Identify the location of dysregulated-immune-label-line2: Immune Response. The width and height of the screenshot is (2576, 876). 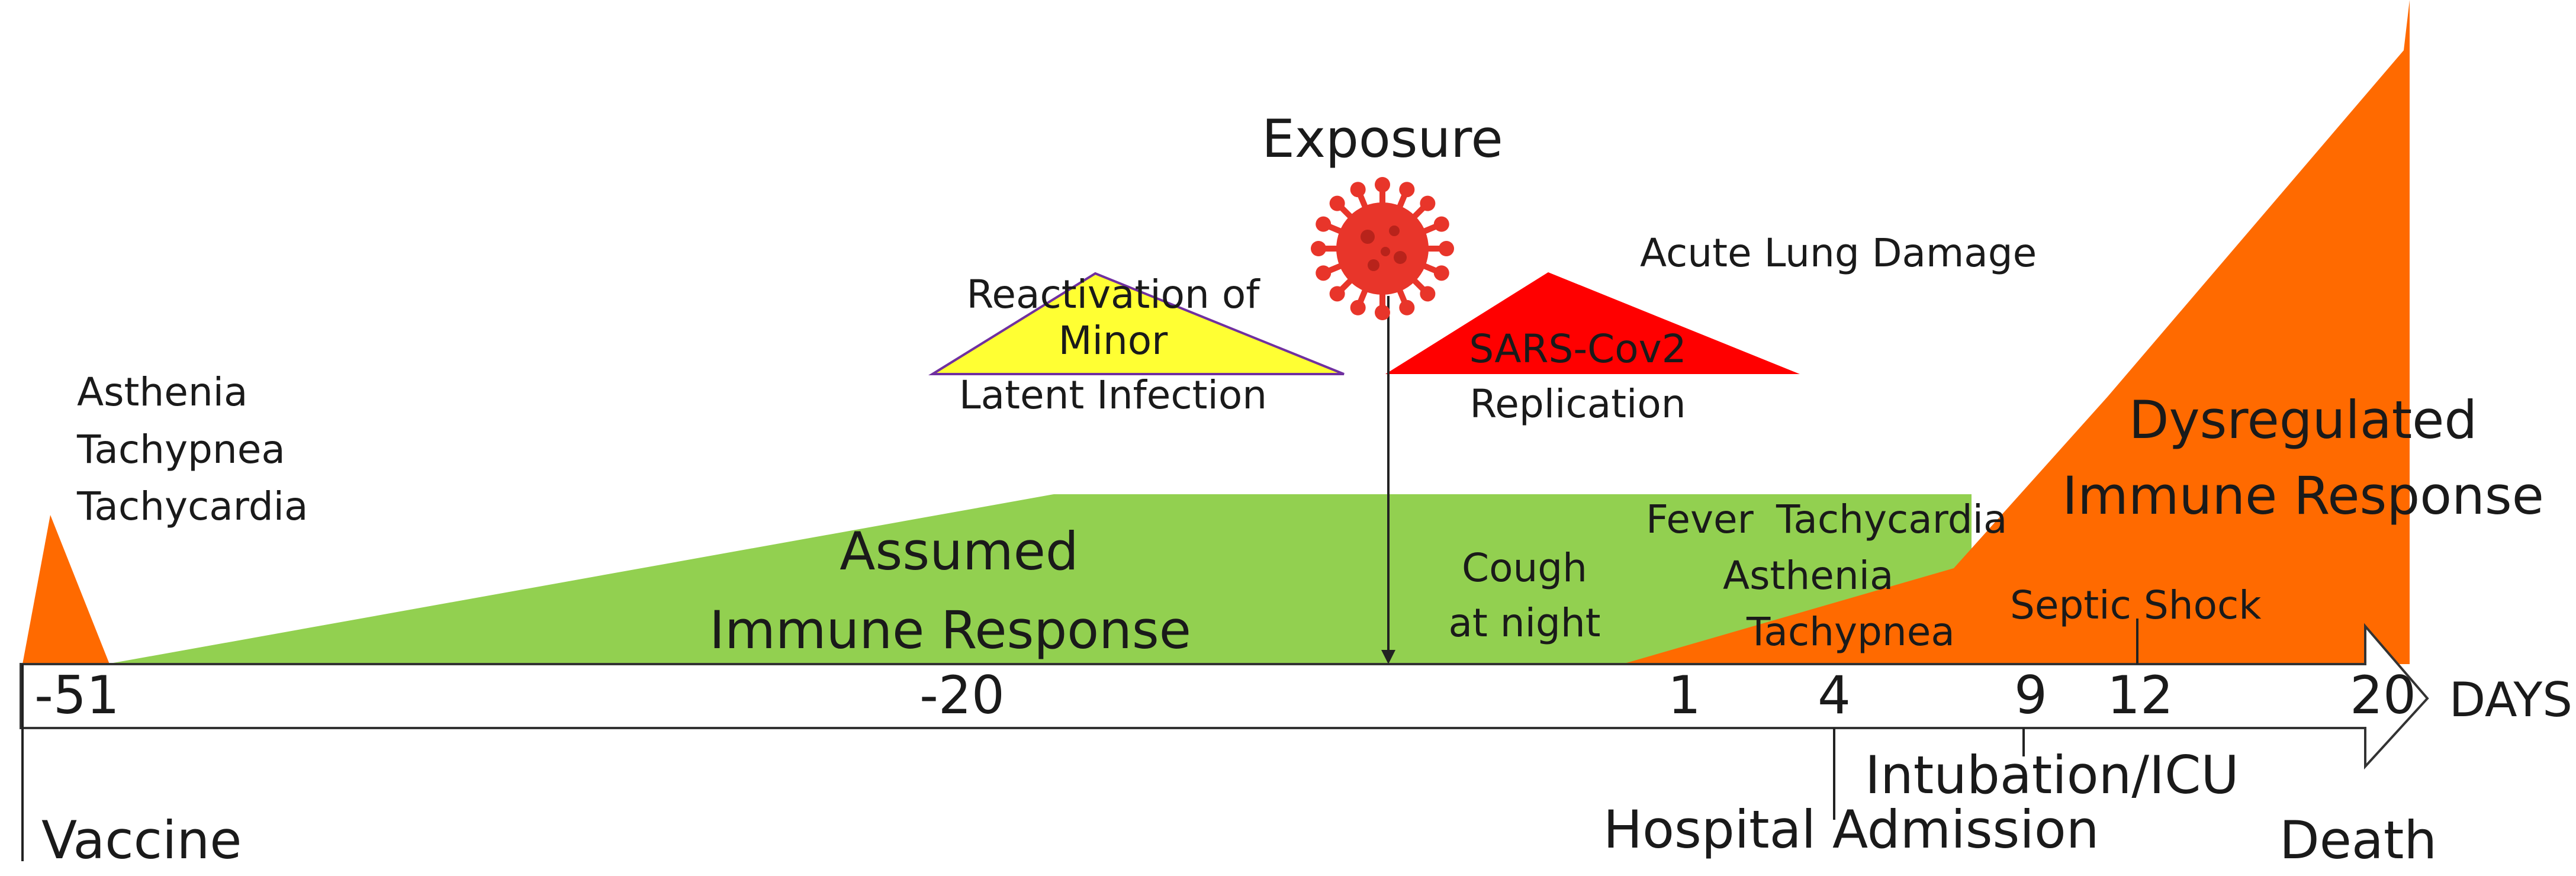
(2303, 495).